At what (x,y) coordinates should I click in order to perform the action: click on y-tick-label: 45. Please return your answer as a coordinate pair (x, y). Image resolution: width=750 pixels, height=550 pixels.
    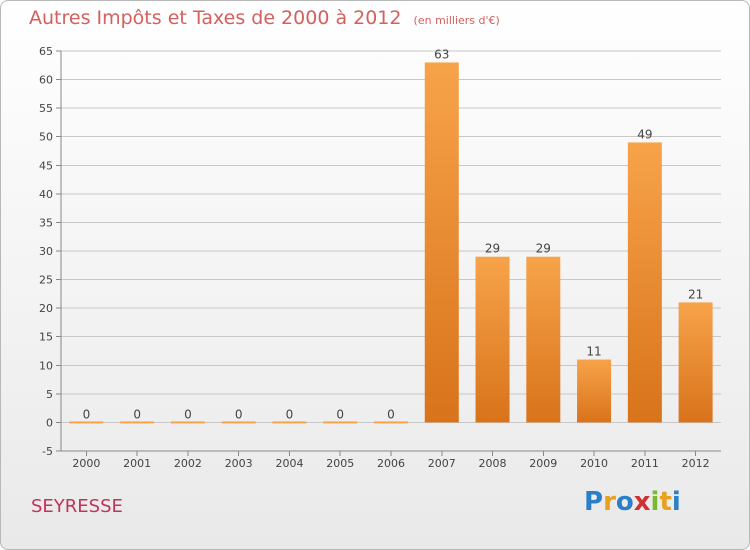
    Looking at the image, I should click on (46, 165).